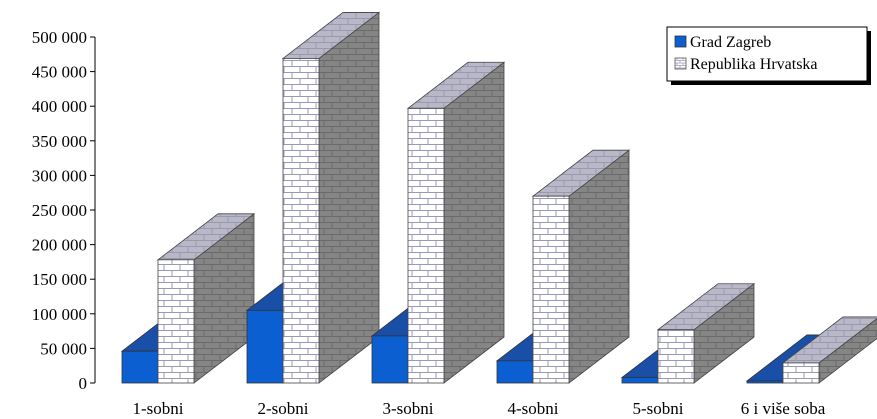 The height and width of the screenshot is (419, 877). I want to click on legend-box, so click(767, 54).